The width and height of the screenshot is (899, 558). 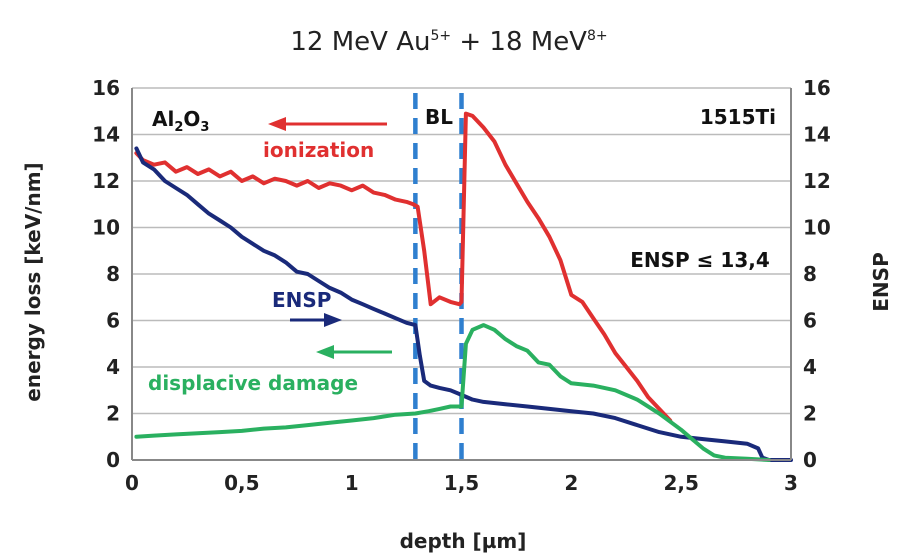 I want to click on x-tick-label-3: 1,5, so click(x=461, y=483).